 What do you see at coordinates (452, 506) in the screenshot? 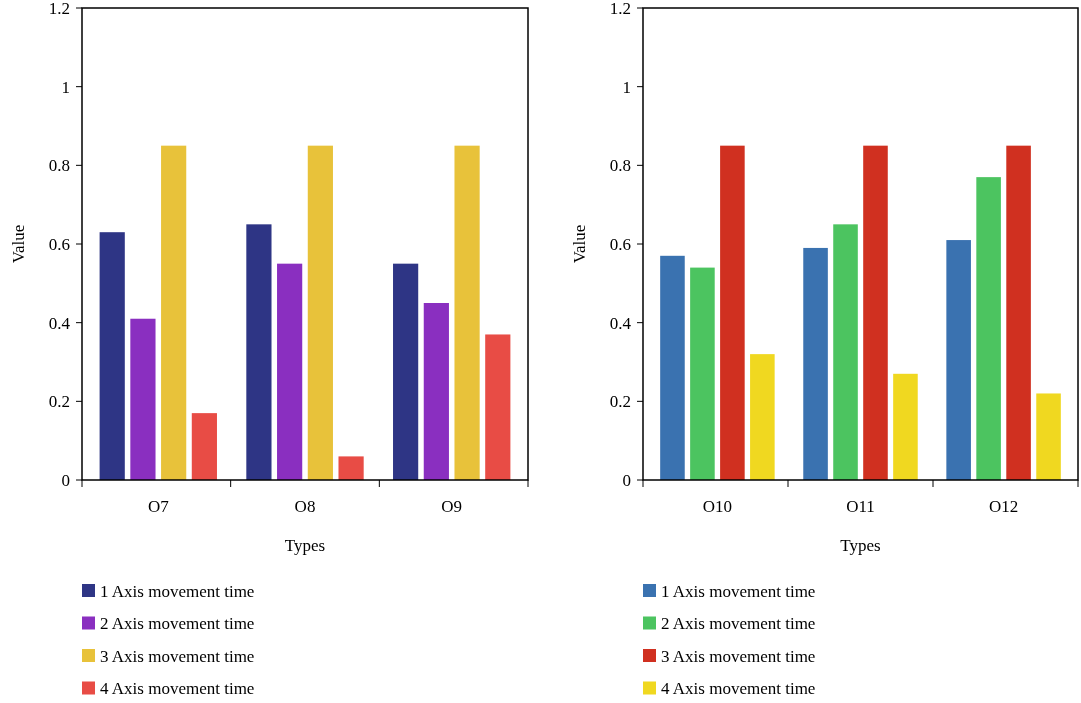
I see `x-tick-label: O9` at bounding box center [452, 506].